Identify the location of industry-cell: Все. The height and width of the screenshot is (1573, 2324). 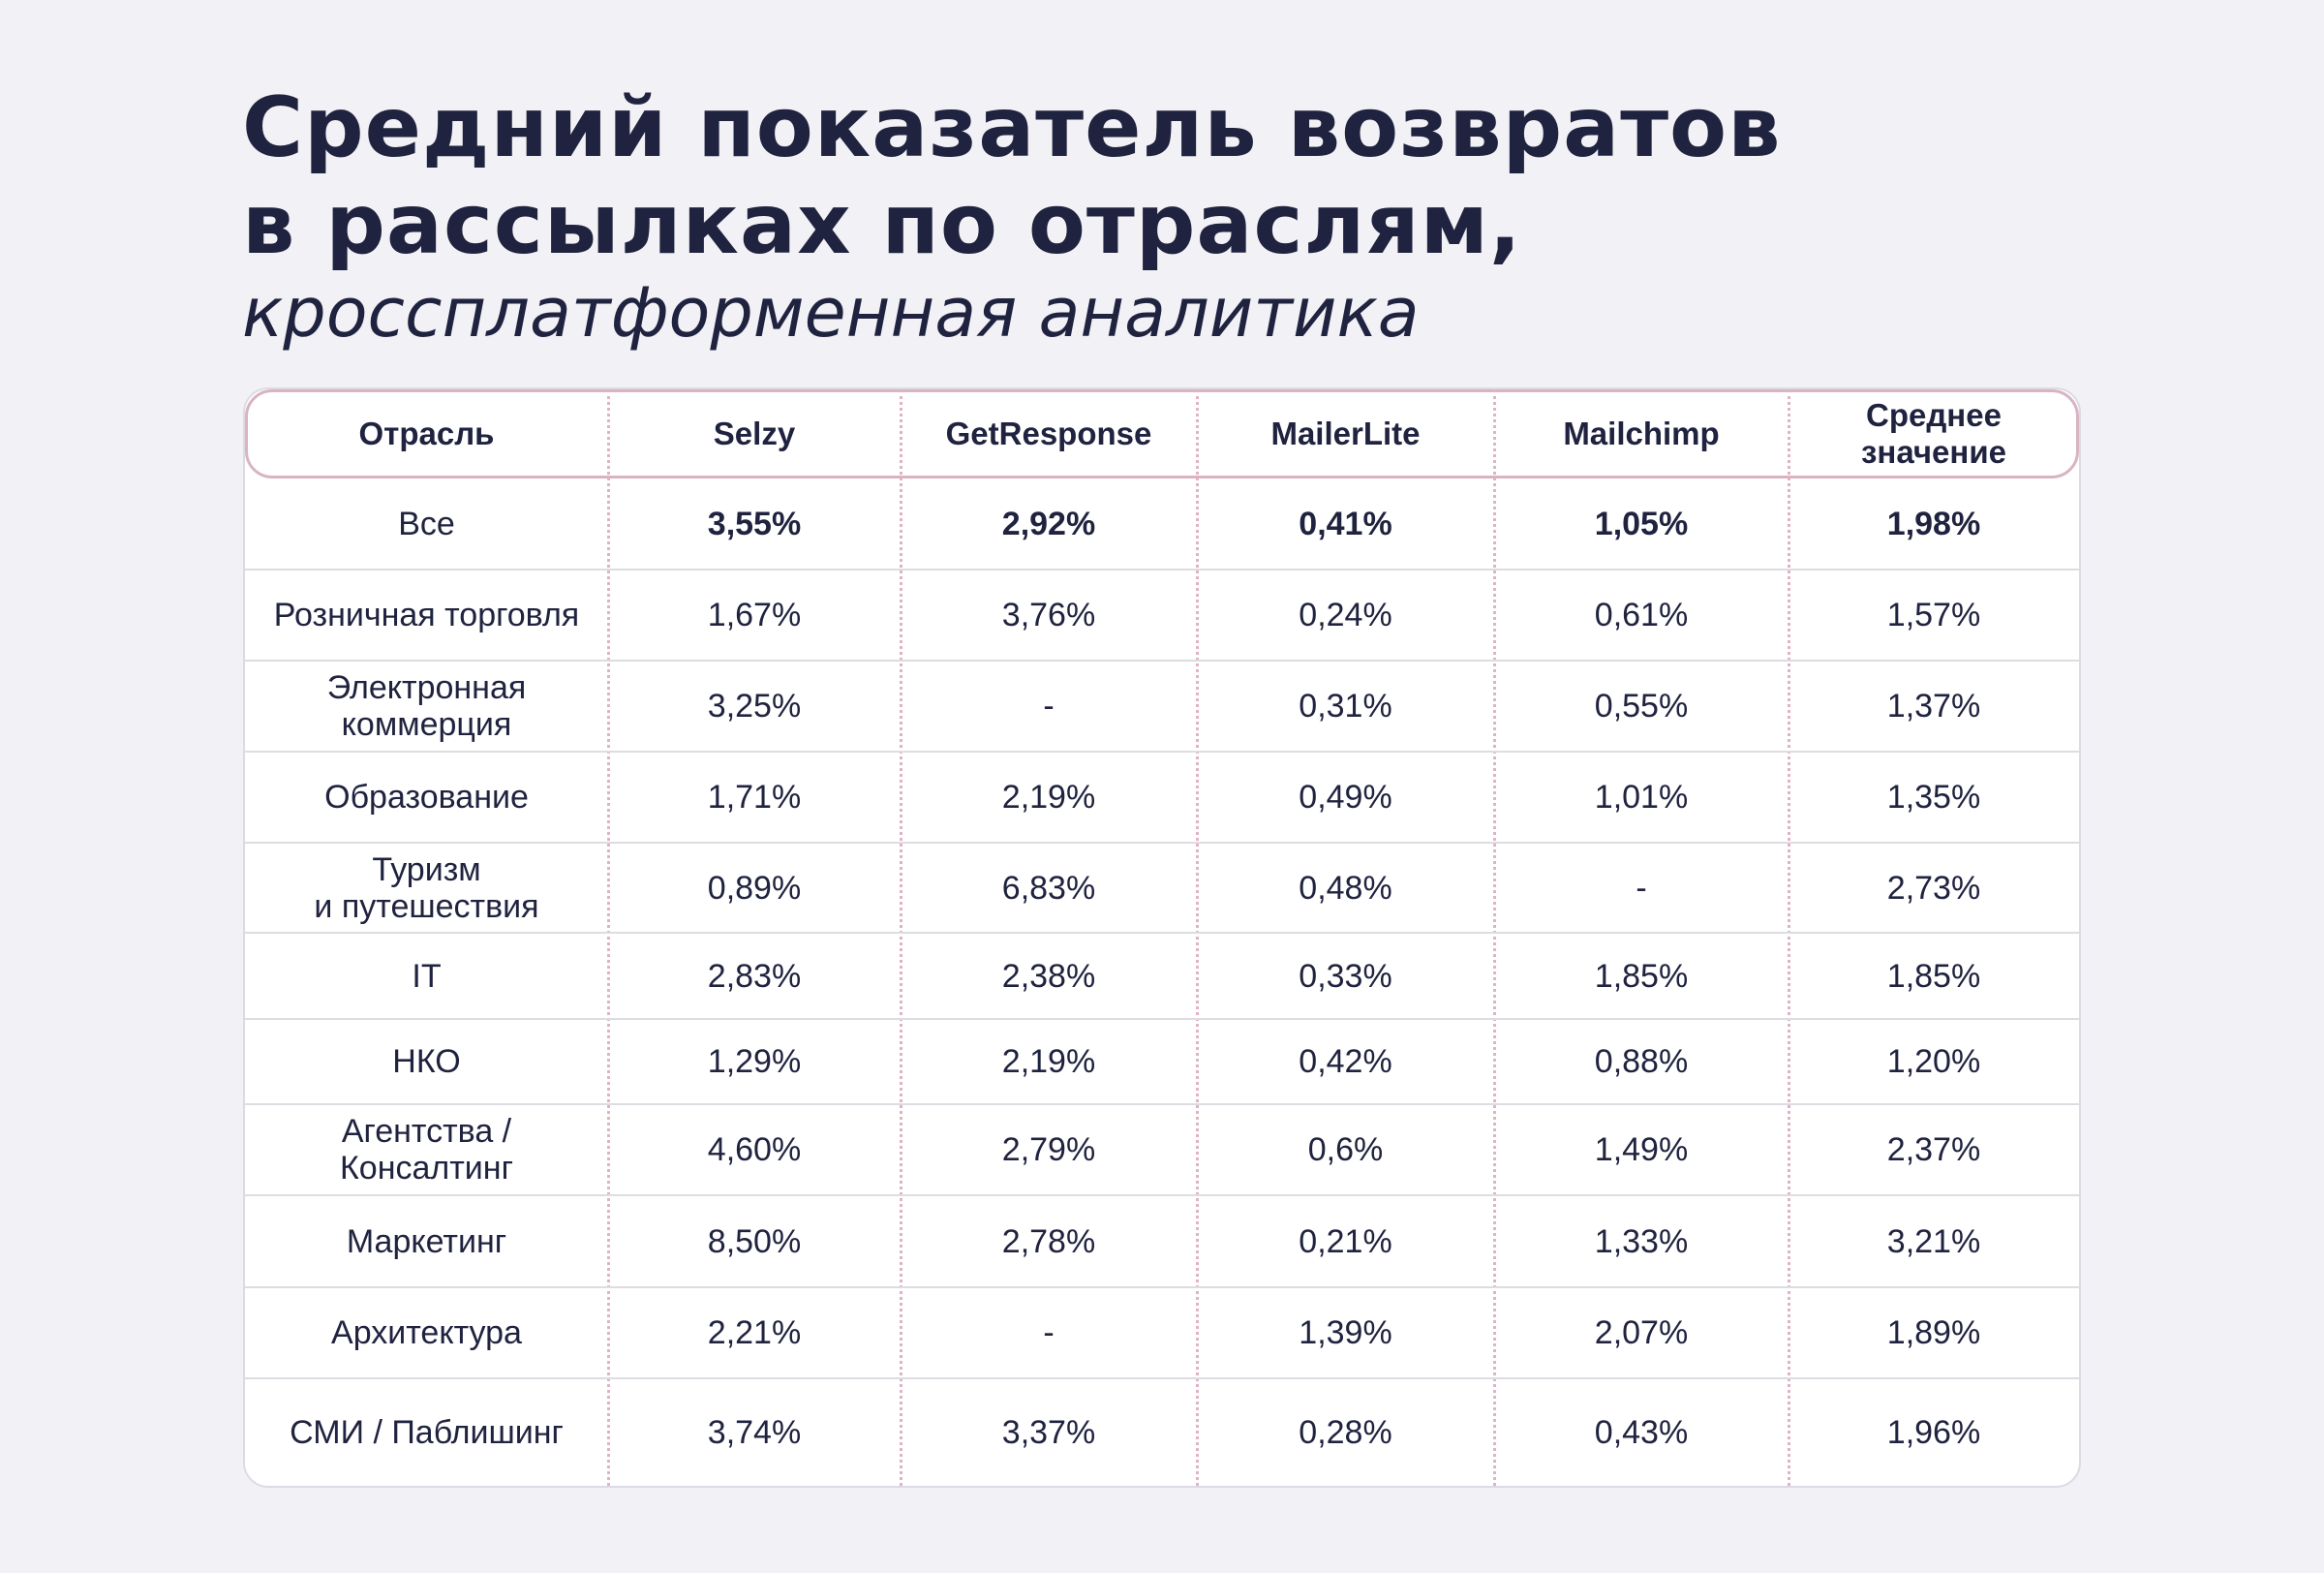
(427, 524).